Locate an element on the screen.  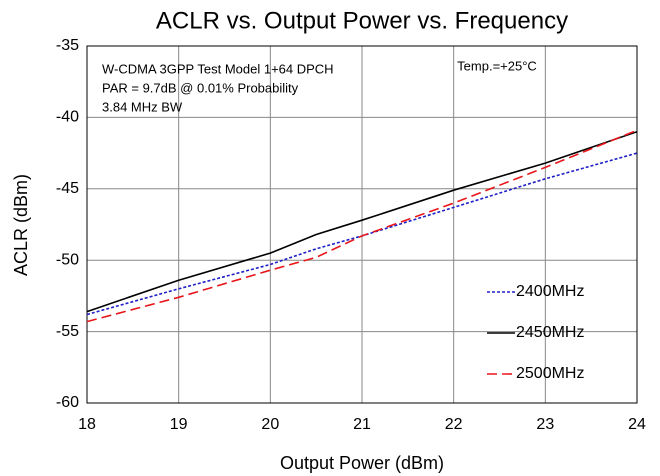
y-tick-label: -35 is located at coordinates (67, 45).